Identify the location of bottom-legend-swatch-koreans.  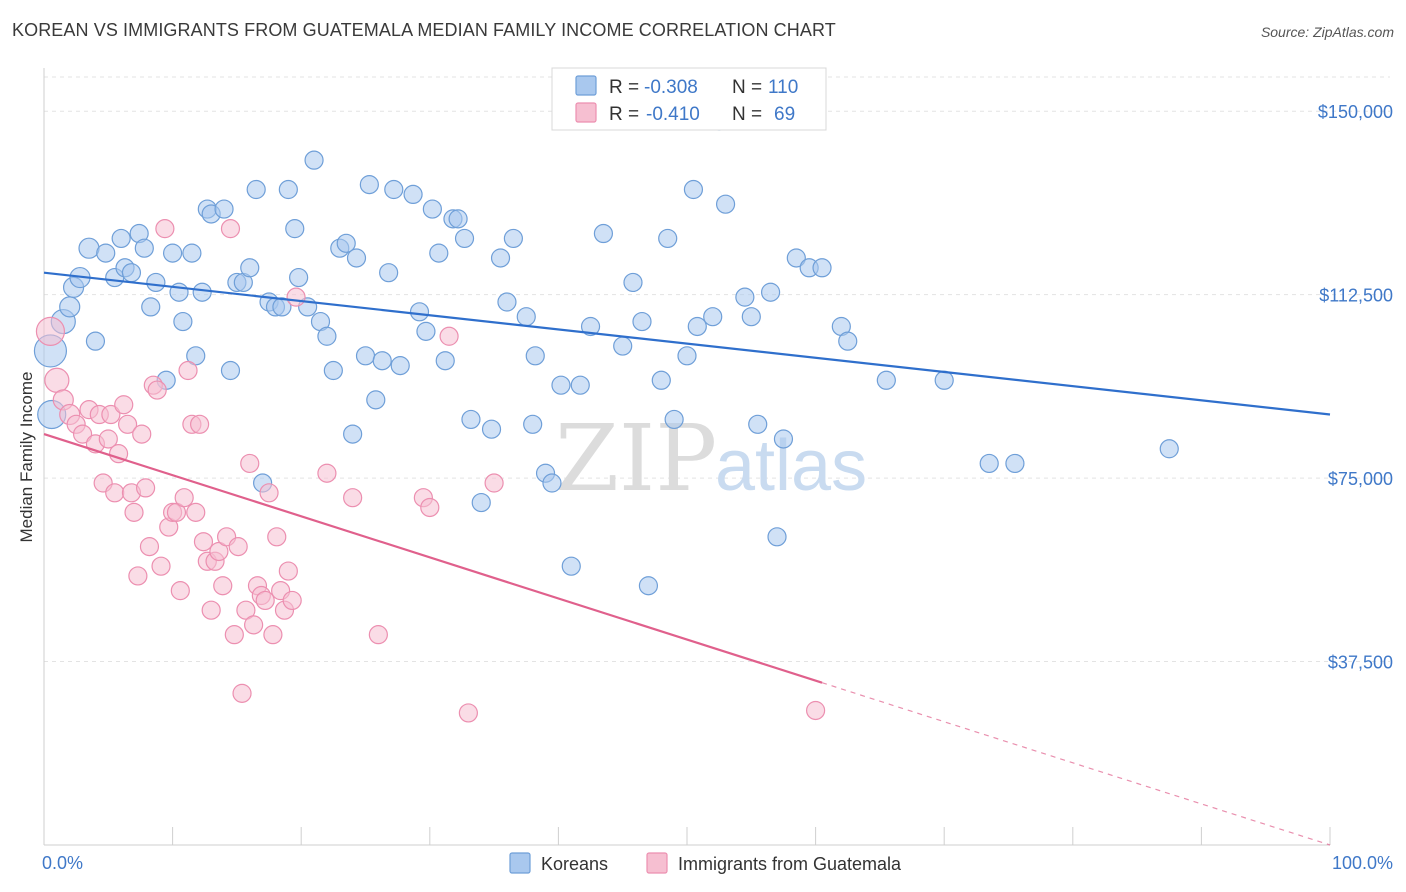
(520, 863).